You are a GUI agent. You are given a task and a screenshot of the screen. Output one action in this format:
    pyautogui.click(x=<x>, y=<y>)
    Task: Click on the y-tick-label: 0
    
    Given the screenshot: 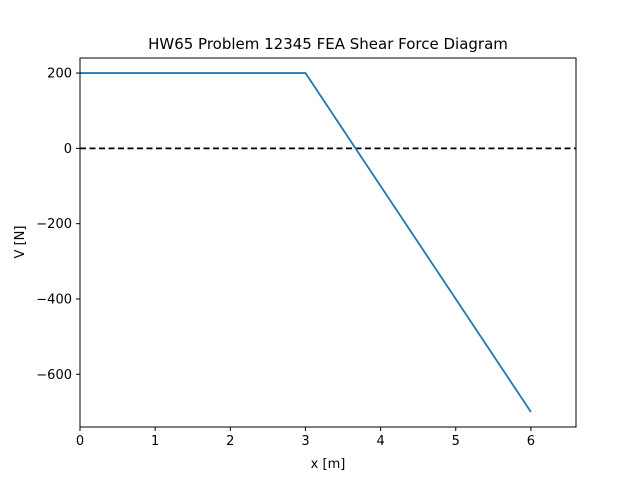 What is the action you would take?
    pyautogui.click(x=68, y=149)
    